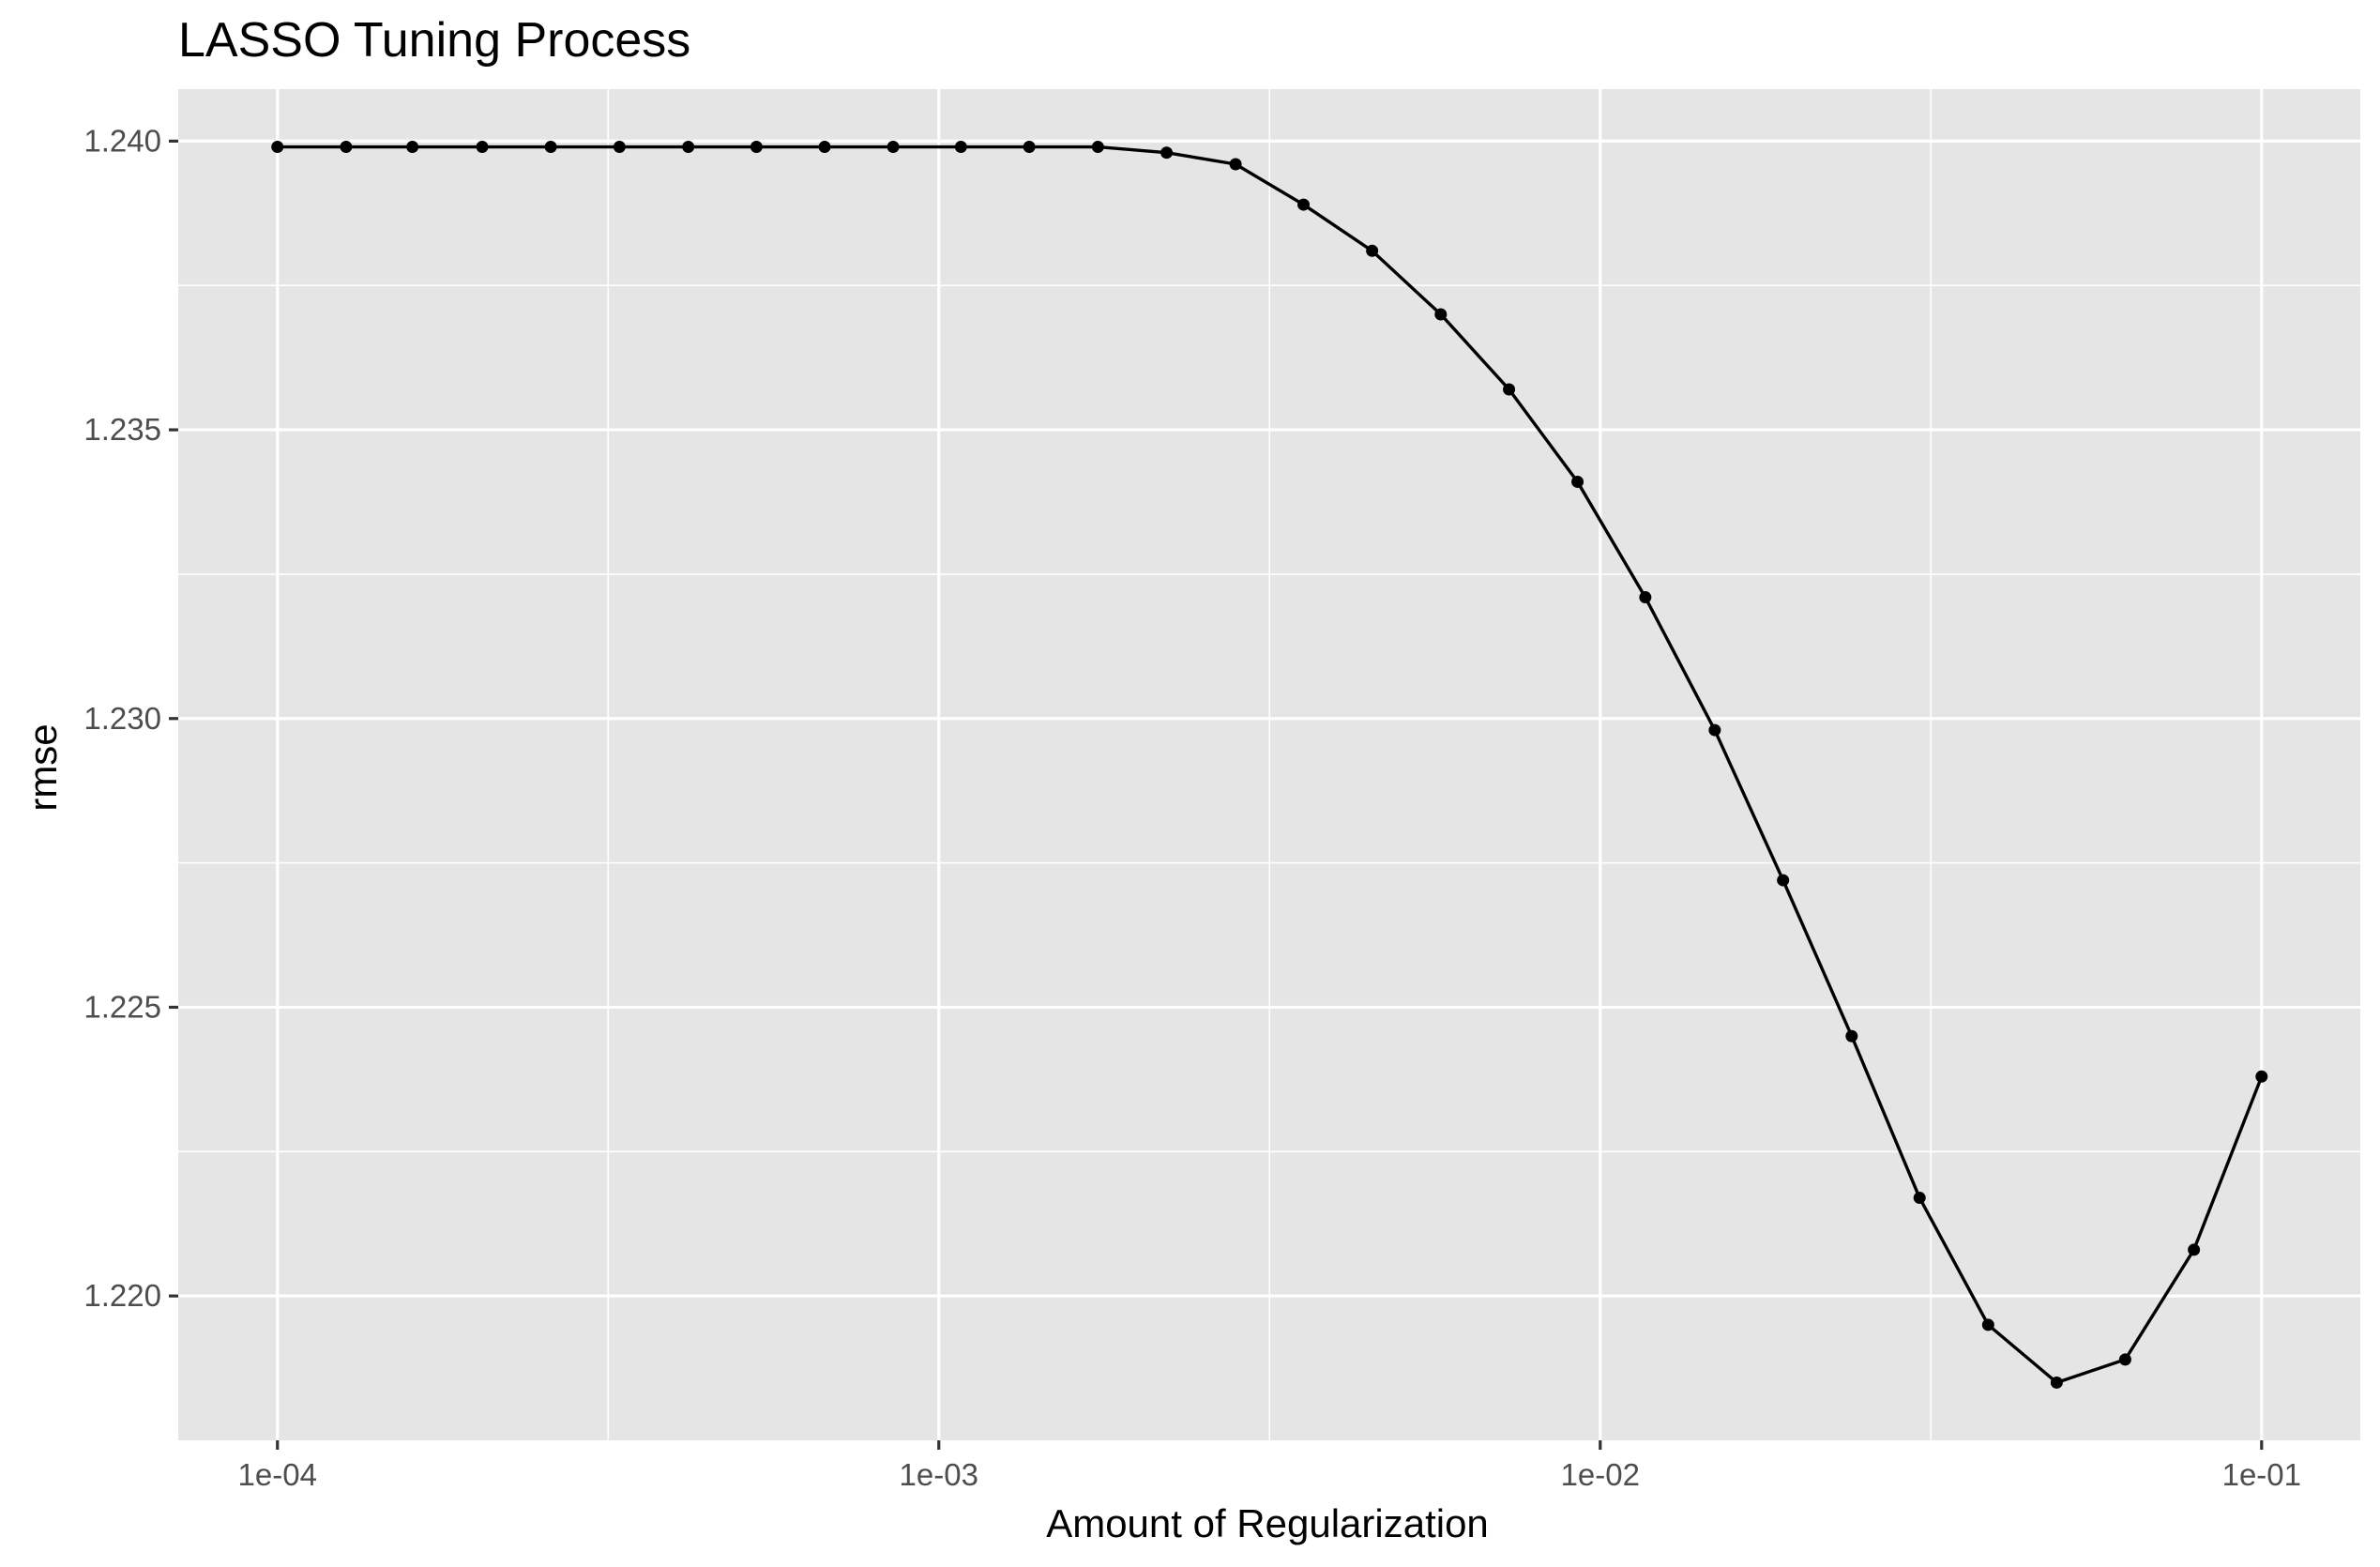 The height and width of the screenshot is (1567, 2380). What do you see at coordinates (1267, 1523) in the screenshot?
I see `x-axis-title: Amount of Regularization` at bounding box center [1267, 1523].